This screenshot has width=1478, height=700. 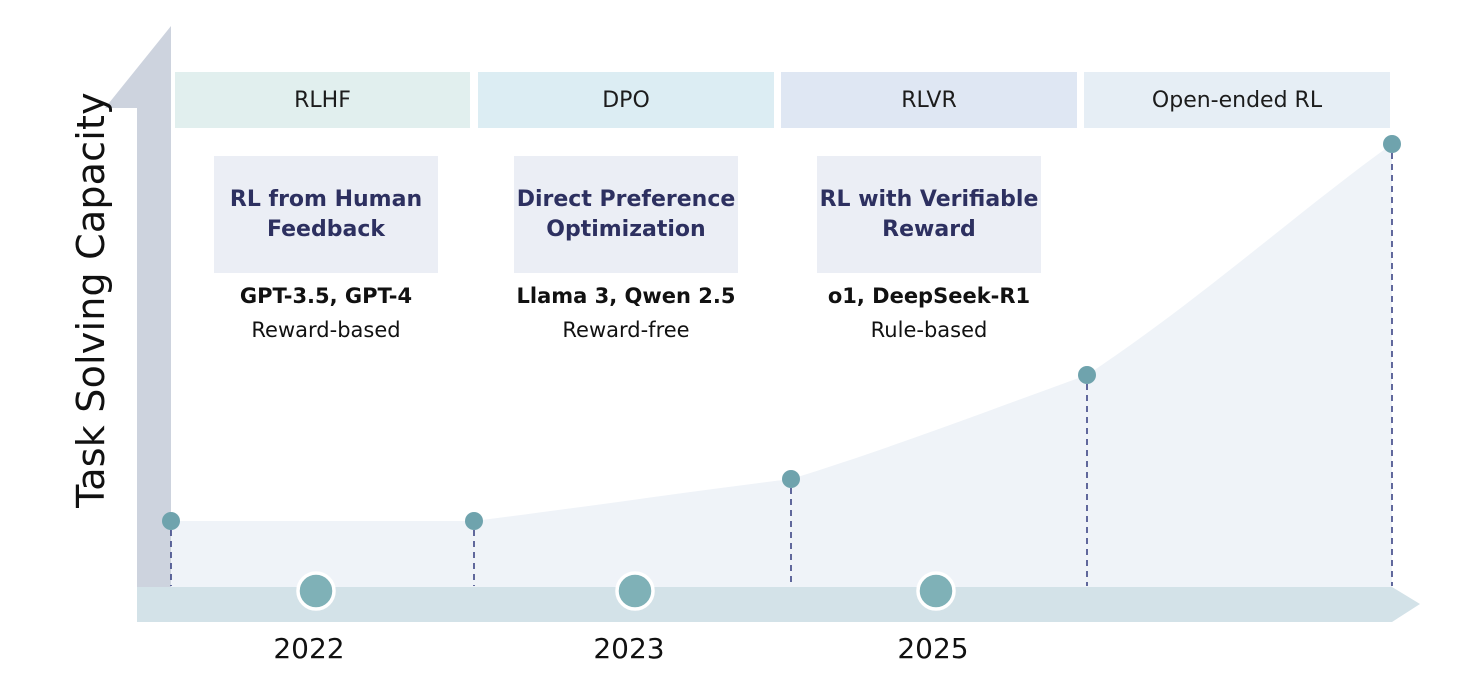 What do you see at coordinates (626, 199) in the screenshot?
I see `era-box-line: Direct Preference` at bounding box center [626, 199].